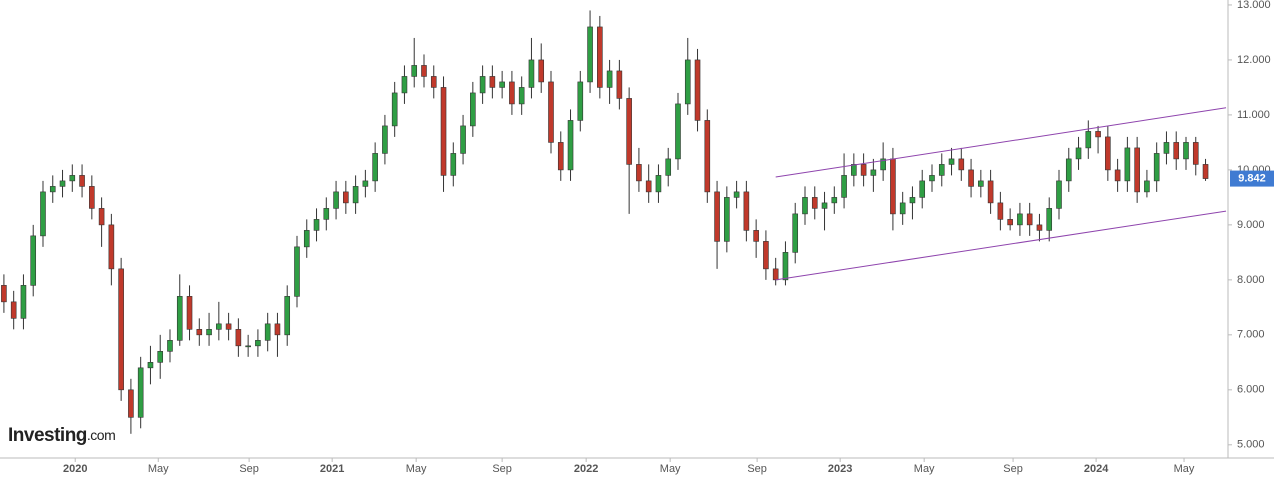  What do you see at coordinates (840, 469) in the screenshot?
I see `x-tick-label: 2023` at bounding box center [840, 469].